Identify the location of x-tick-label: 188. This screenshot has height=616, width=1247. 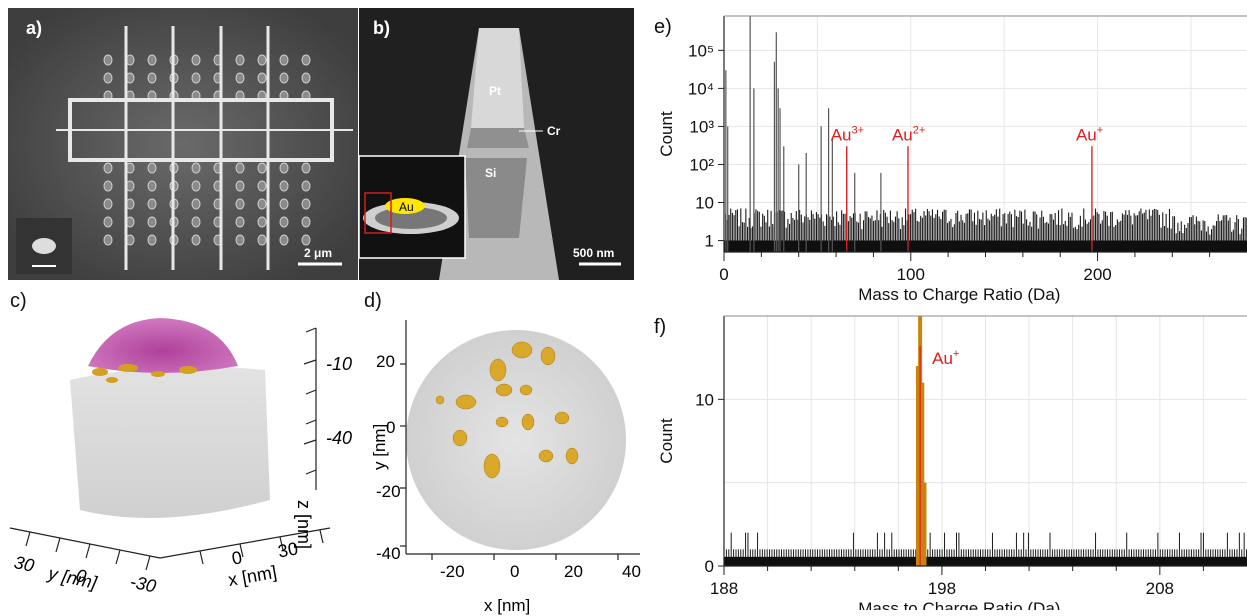
(724, 588).